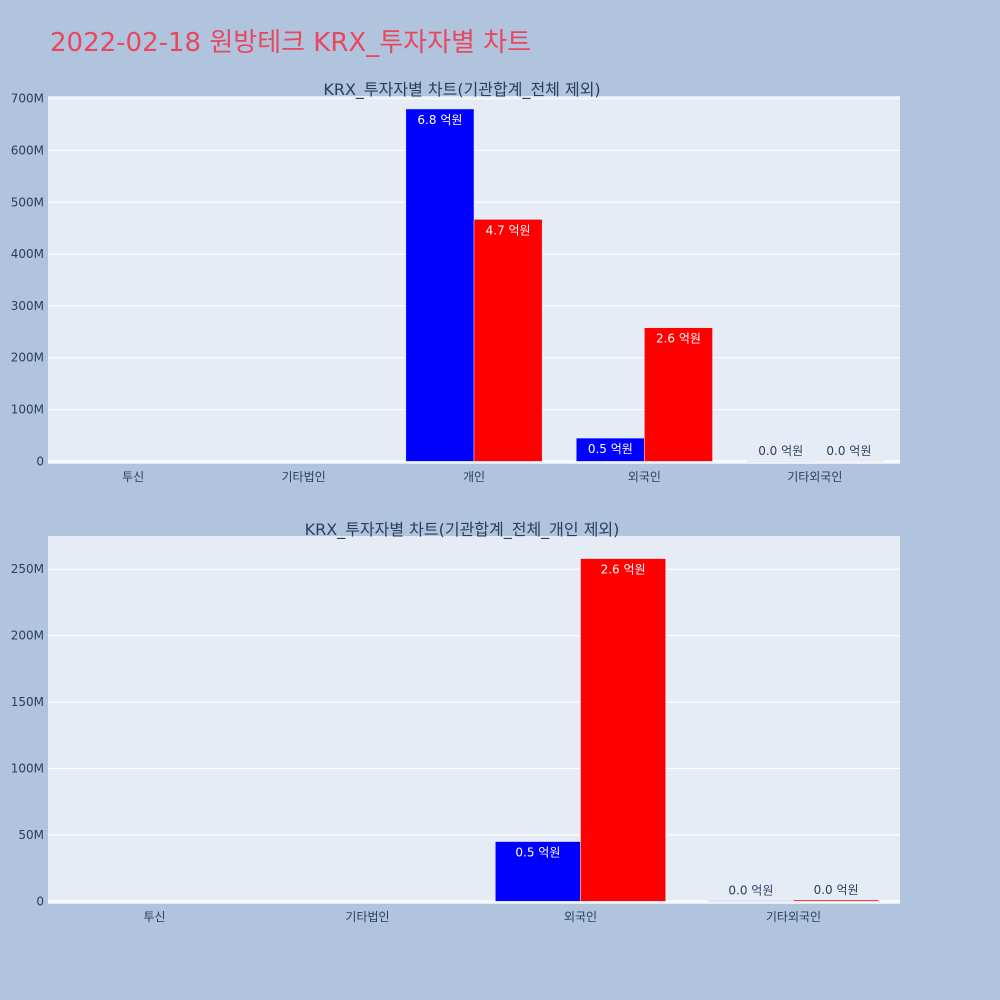  What do you see at coordinates (462, 530) in the screenshot?
I see `chart-title: KRX_투자자별 차트(기관합계_전체_개인 제외)` at bounding box center [462, 530].